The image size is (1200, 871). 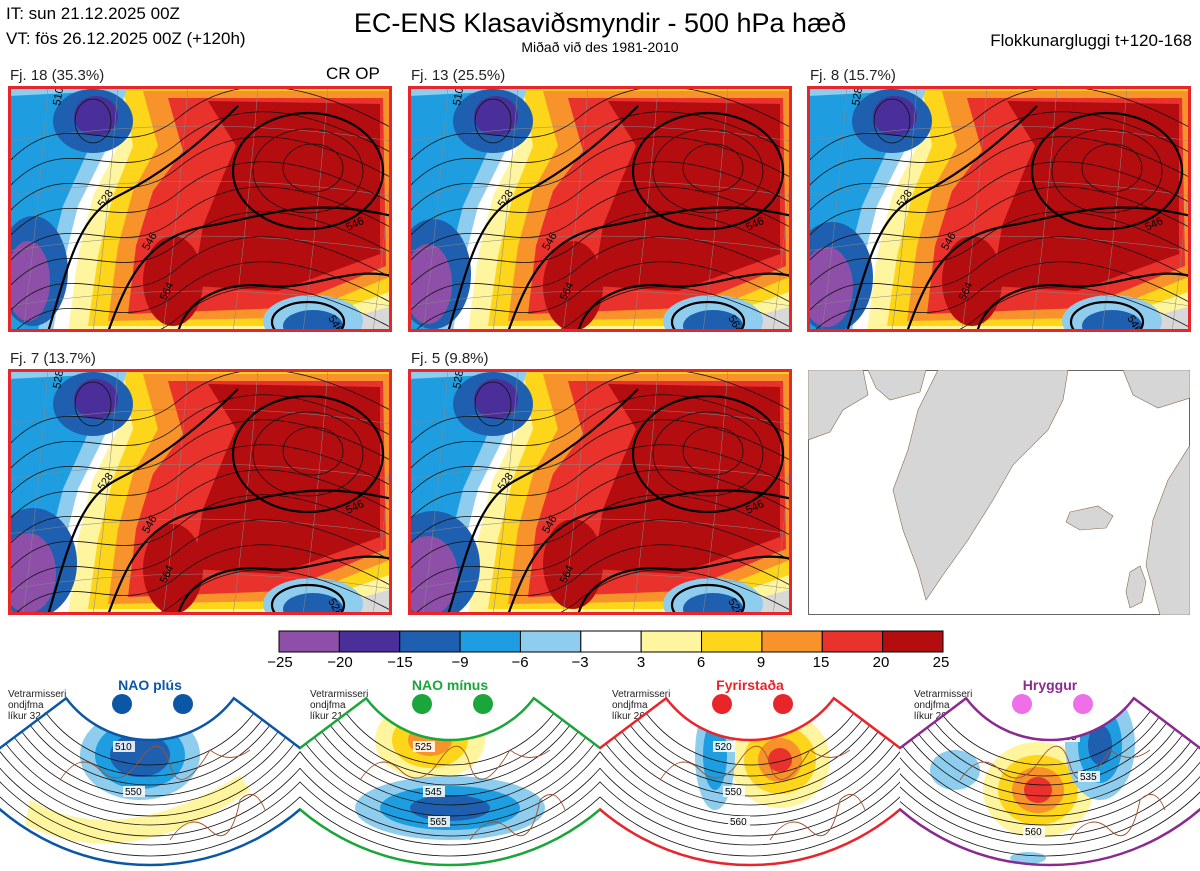 I want to click on low-contour-bold, so click(x=308, y=314).